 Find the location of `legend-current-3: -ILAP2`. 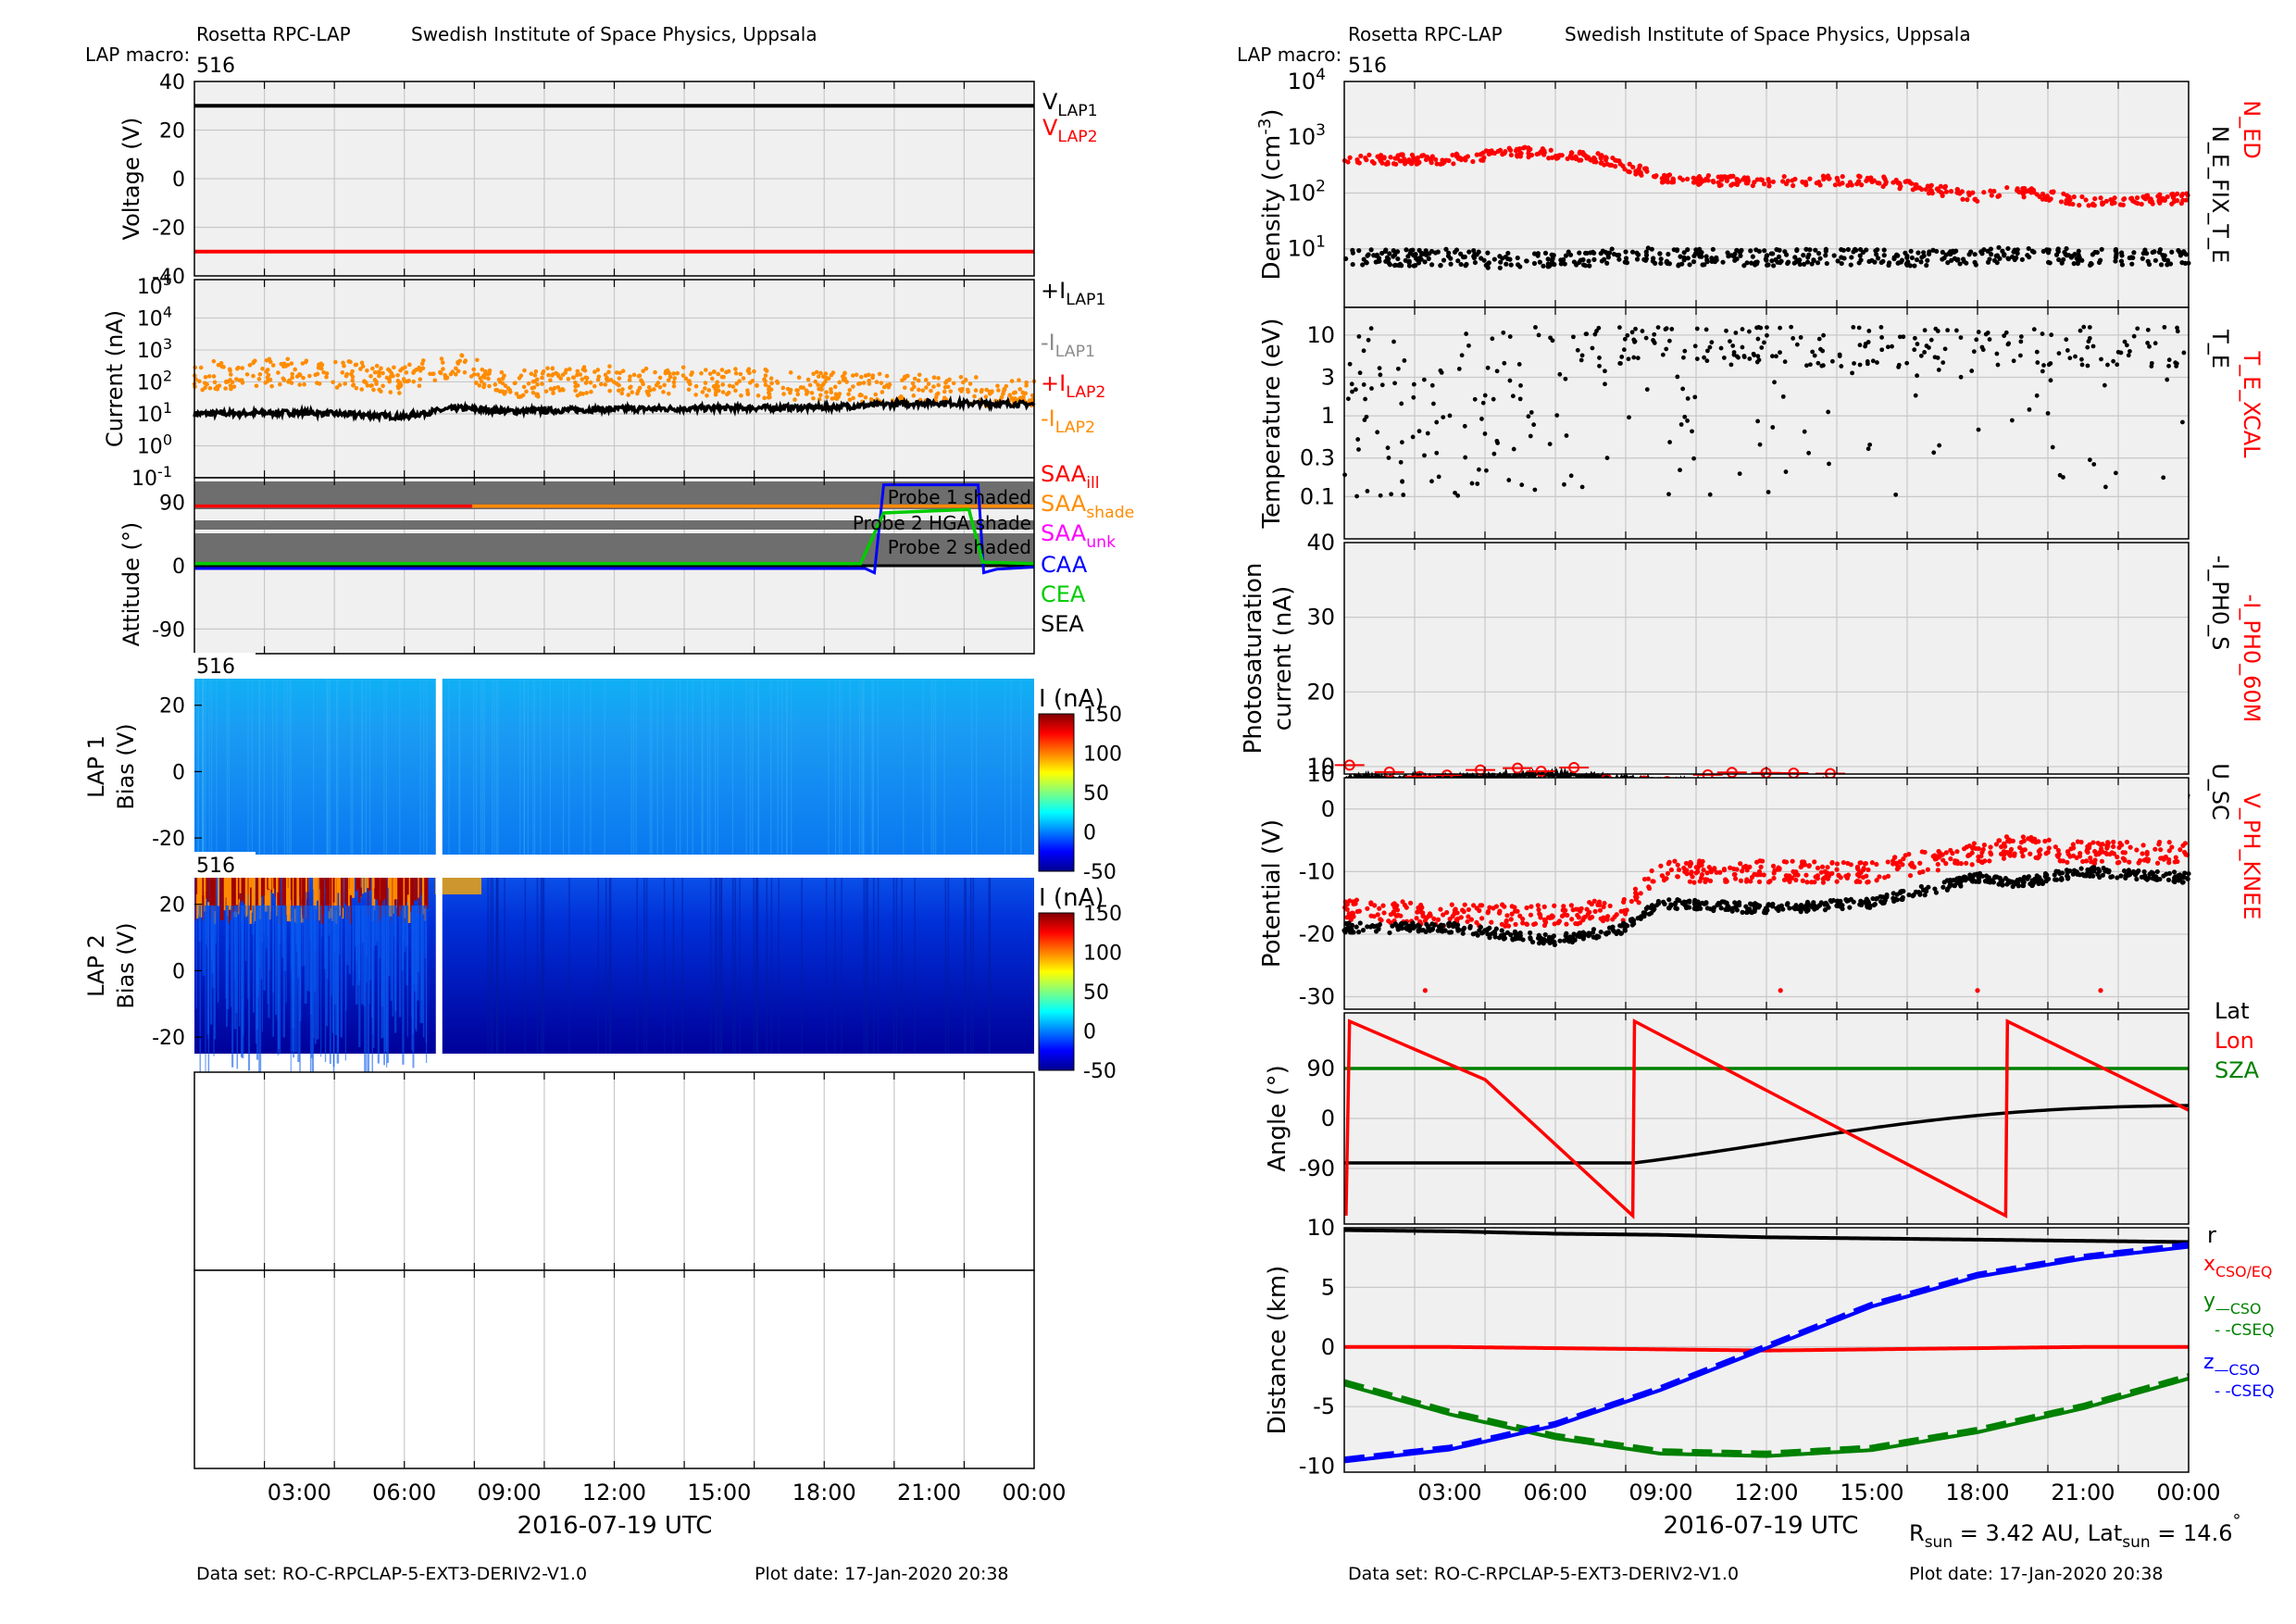

legend-current-3: -ILAP2 is located at coordinates (1068, 421).